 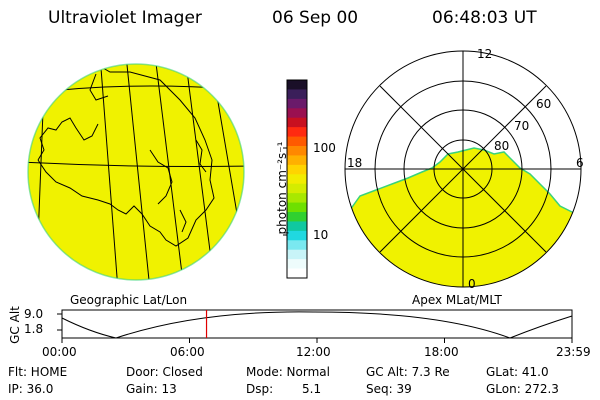 What do you see at coordinates (59, 352) in the screenshot?
I see `time-tick-0000: 00:00` at bounding box center [59, 352].